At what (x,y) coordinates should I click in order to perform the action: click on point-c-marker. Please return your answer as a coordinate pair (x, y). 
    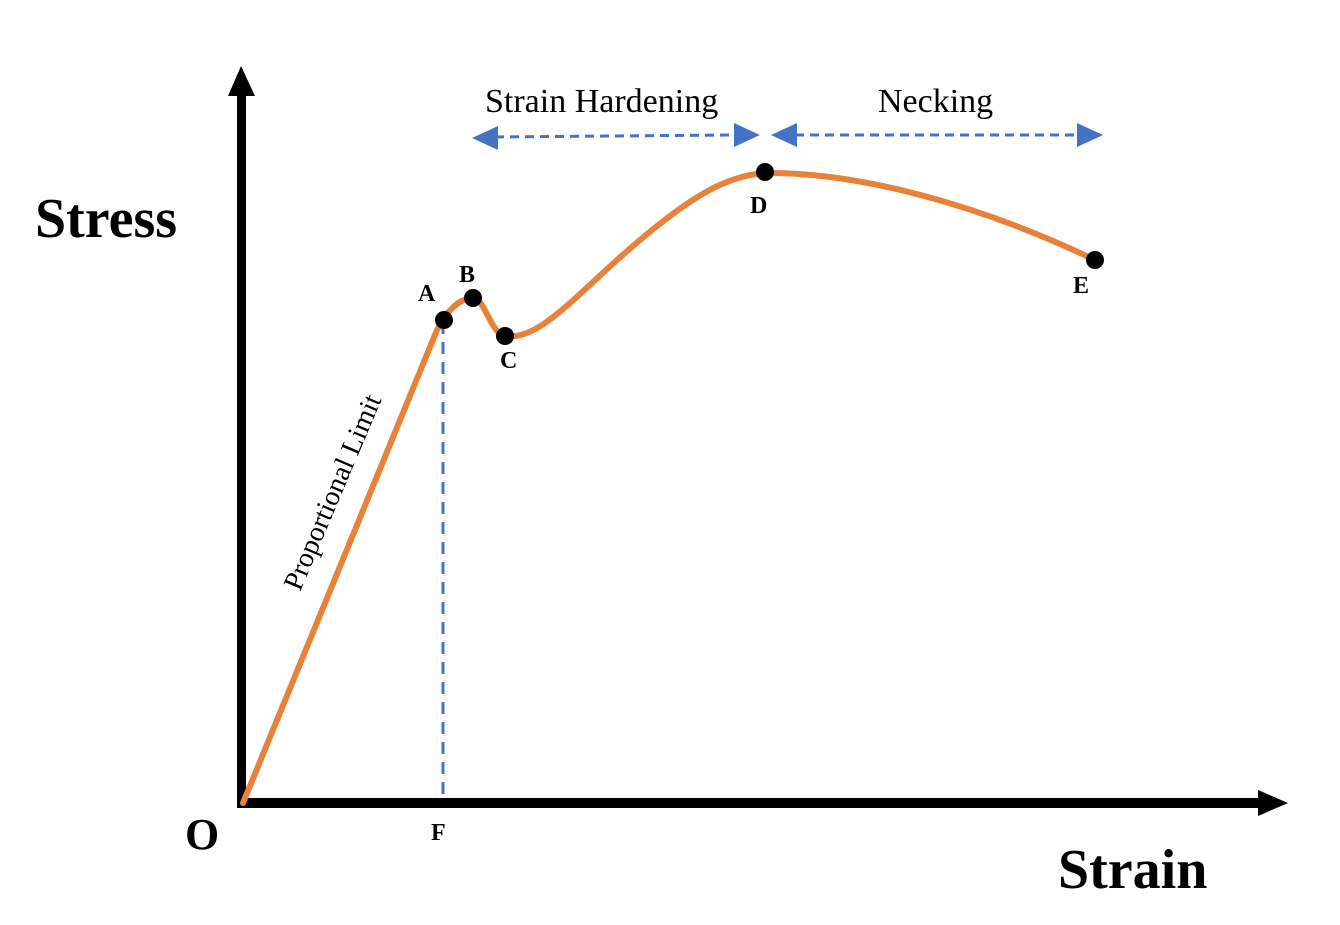
    Looking at the image, I should click on (505, 336).